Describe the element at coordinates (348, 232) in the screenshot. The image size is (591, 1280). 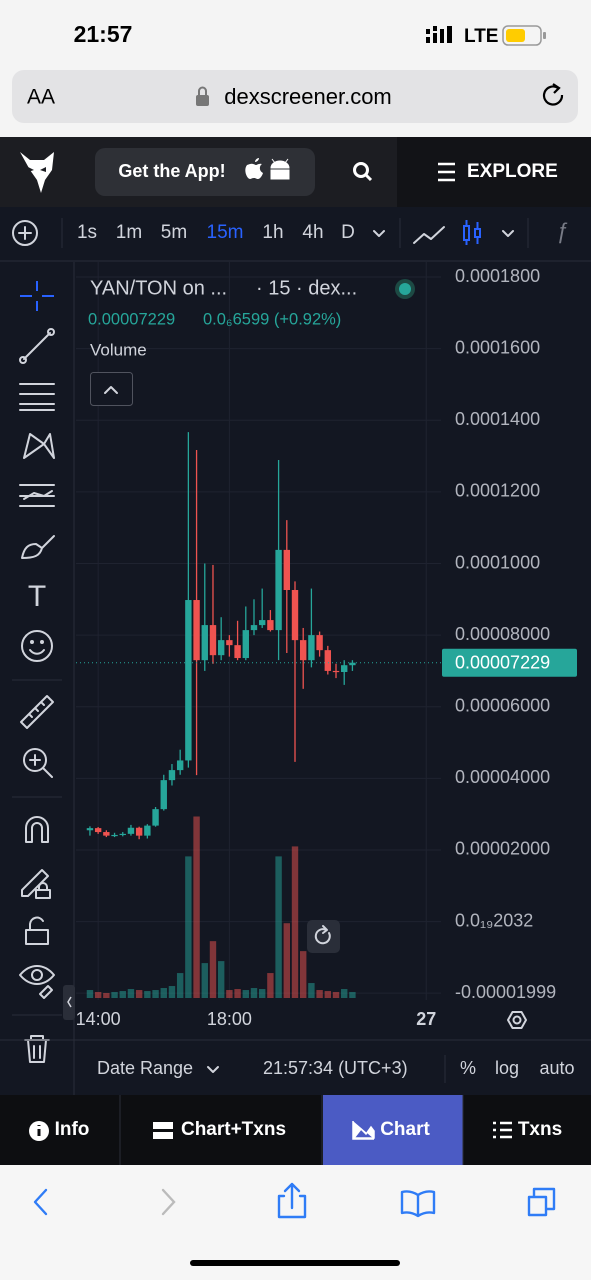
I see `interval-button: D` at that location.